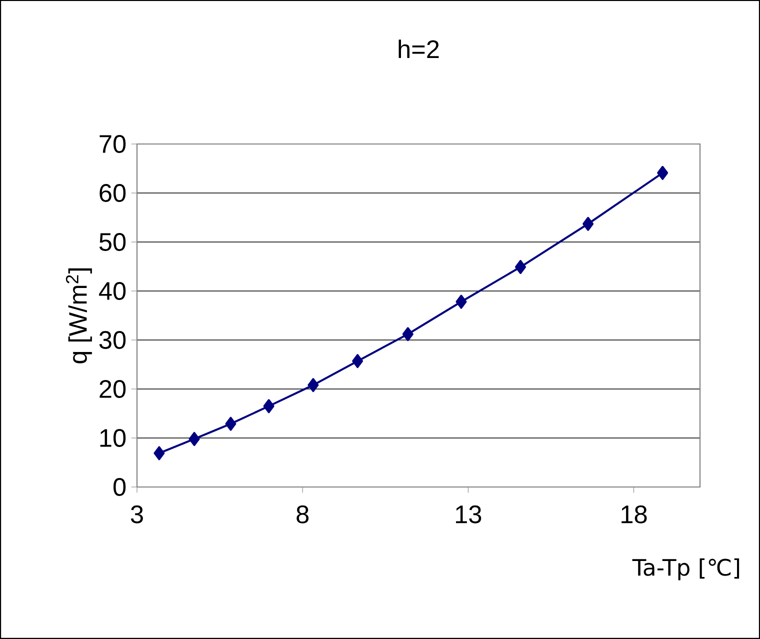 The width and height of the screenshot is (760, 639). I want to click on y-tick-label: 0, so click(119, 487).